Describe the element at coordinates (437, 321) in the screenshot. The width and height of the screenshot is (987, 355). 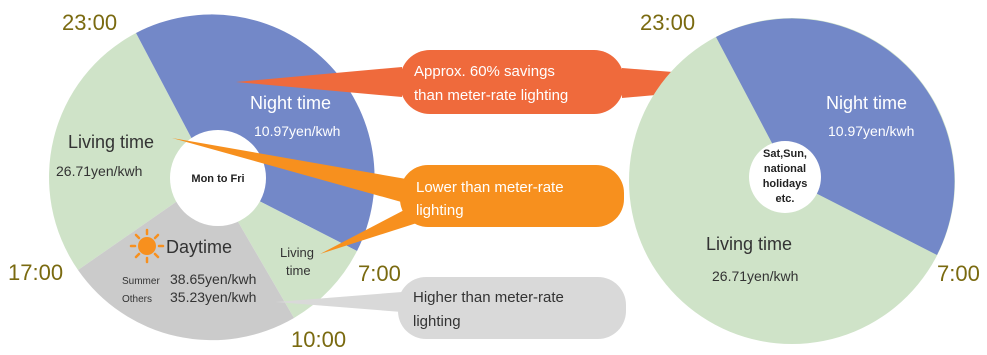
I see `higher-text-2: lighting` at that location.